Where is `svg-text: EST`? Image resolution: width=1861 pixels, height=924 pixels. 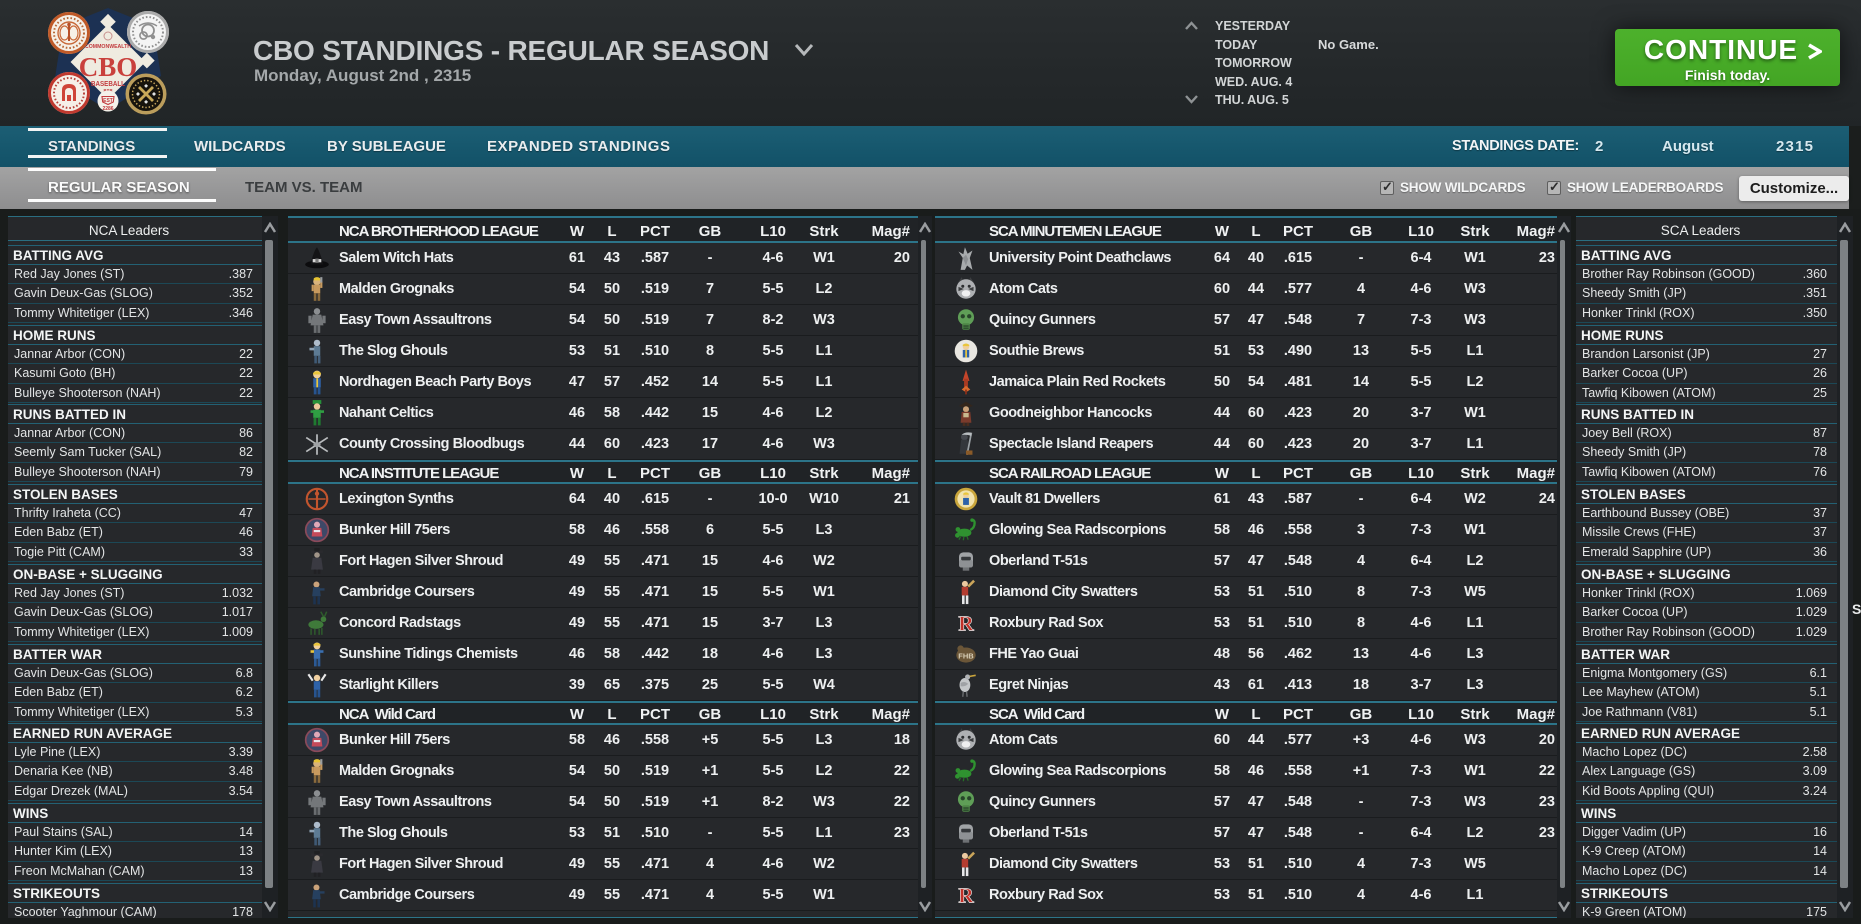 svg-text: EST is located at coordinates (108, 101).